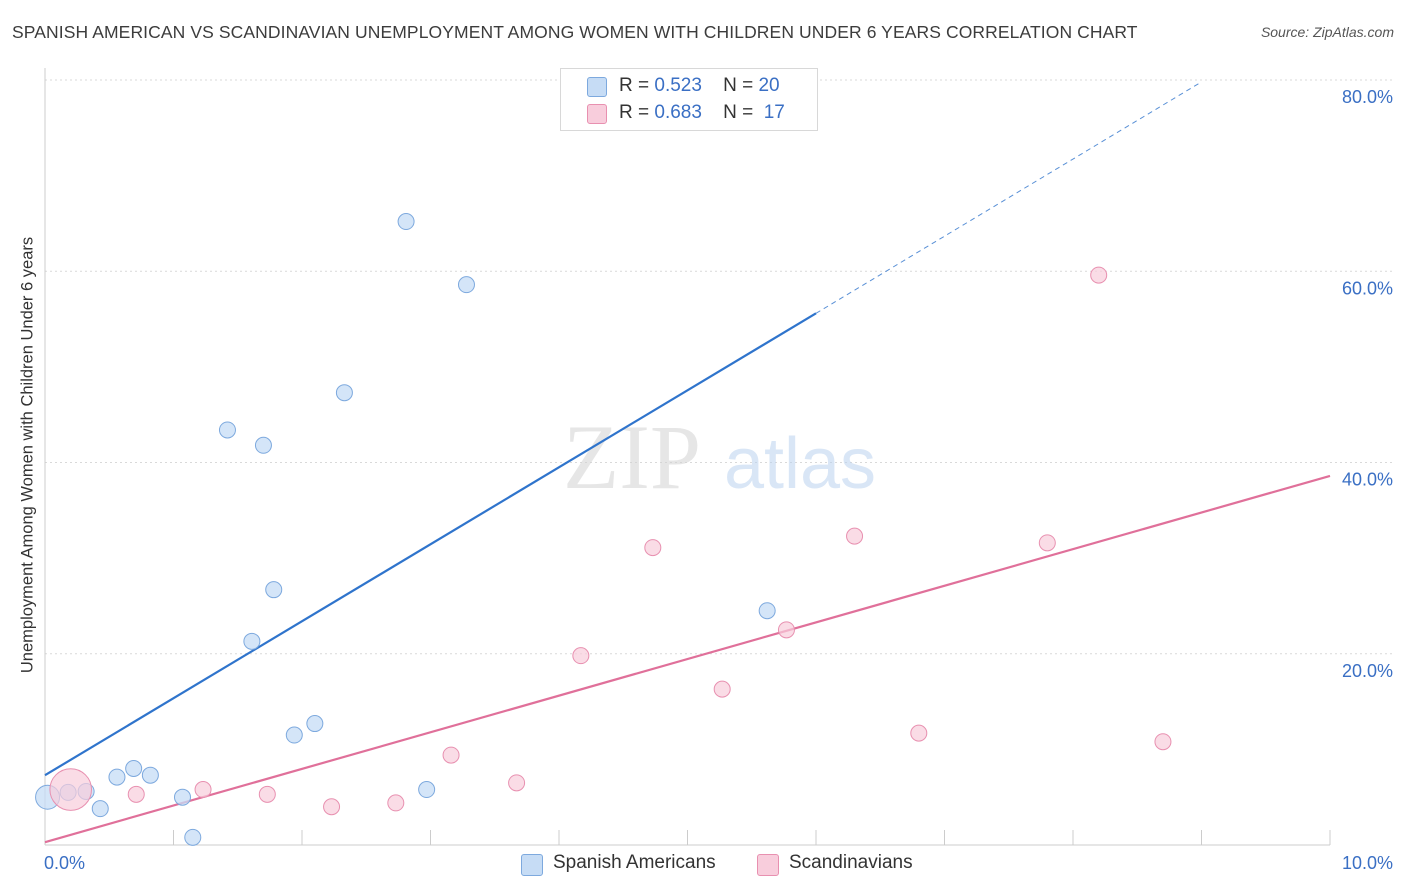  I want to click on correlation-legend: R = 0.523 N = 20 R = 0.683 N = 17, so click(689, 99).